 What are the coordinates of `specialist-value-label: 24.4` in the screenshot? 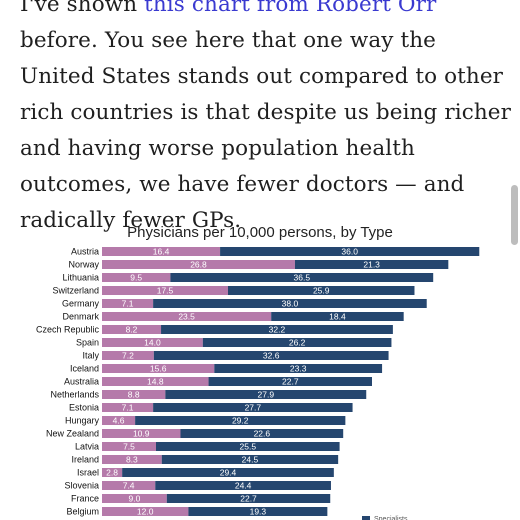 It's located at (243, 486).